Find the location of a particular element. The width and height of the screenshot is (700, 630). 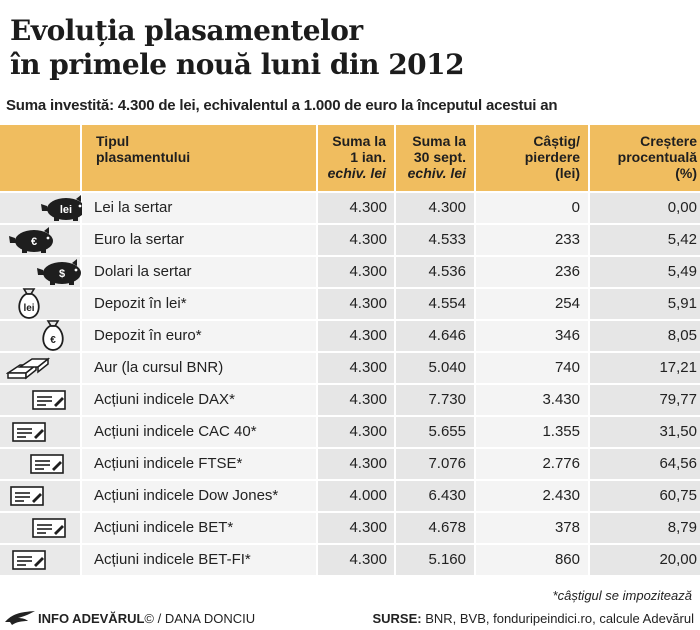

header-sum-sept-line: Suma la is located at coordinates (439, 141).